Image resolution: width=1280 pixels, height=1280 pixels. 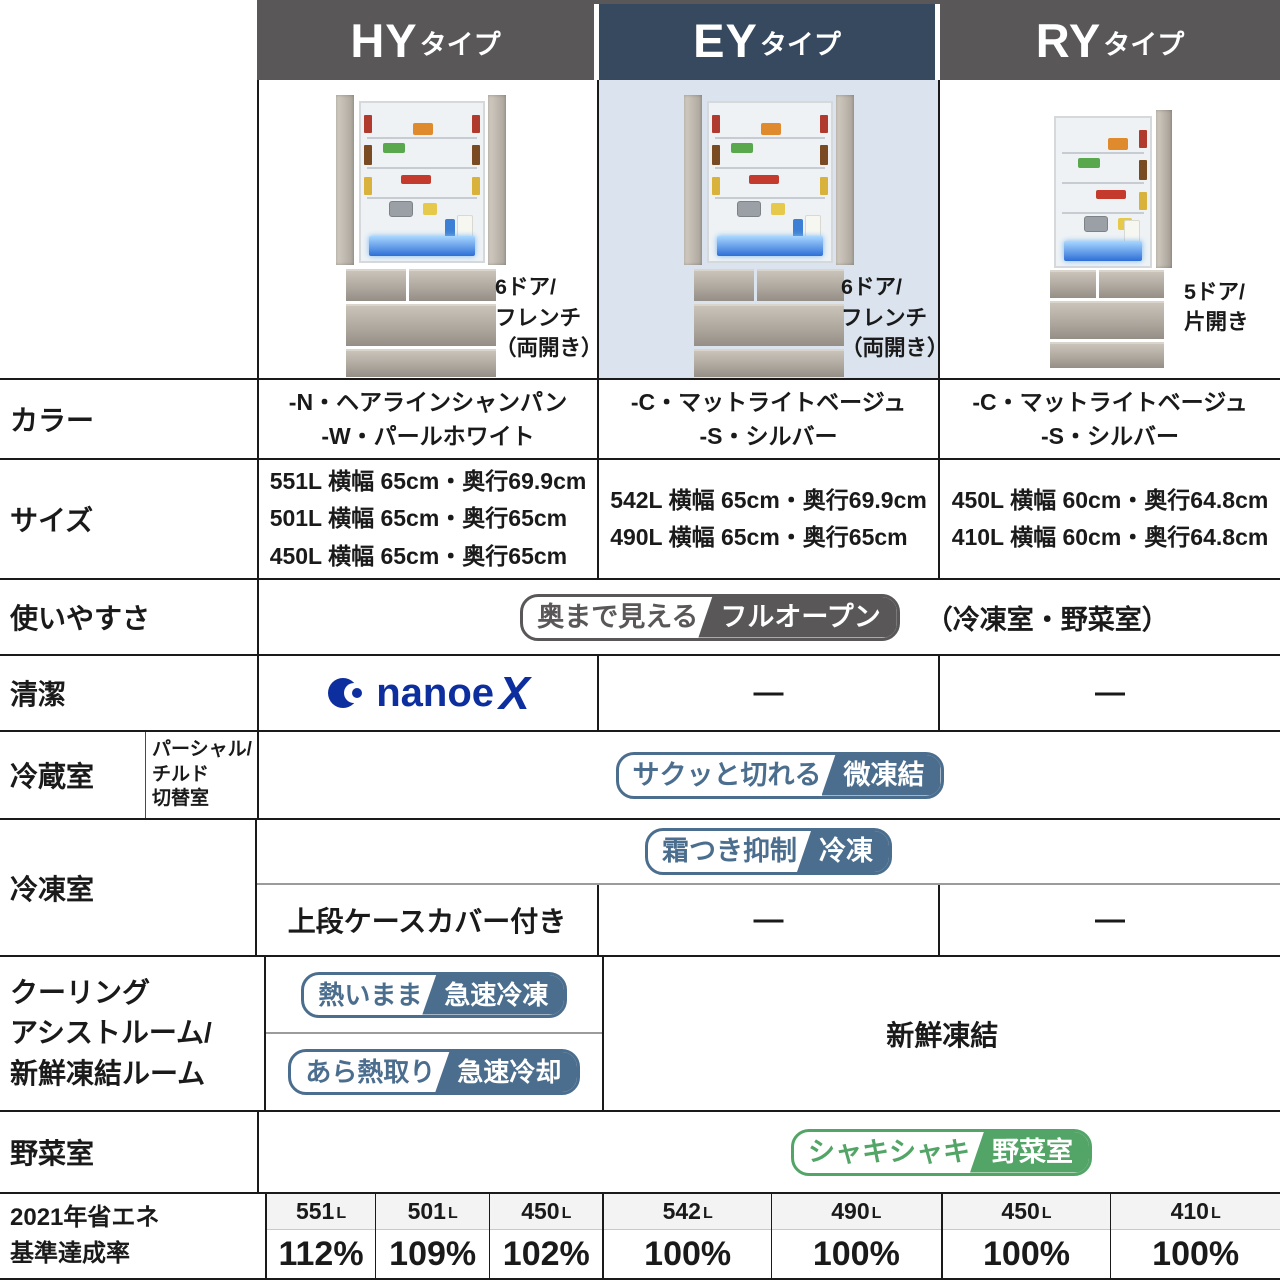 I want to click on nanoe-x-logo: nanoe X, so click(x=428, y=693).